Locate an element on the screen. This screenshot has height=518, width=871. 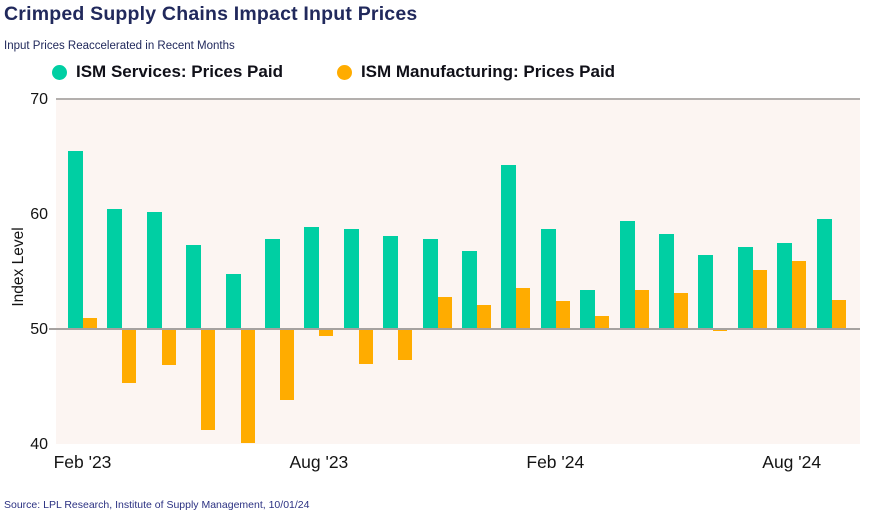
x-tick-label: Aug '23 is located at coordinates (319, 462).